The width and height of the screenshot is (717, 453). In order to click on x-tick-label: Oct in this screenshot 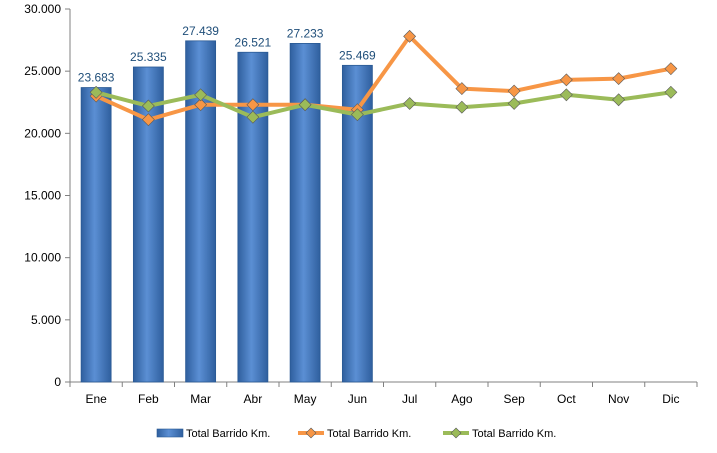, I will do `click(566, 399)`.